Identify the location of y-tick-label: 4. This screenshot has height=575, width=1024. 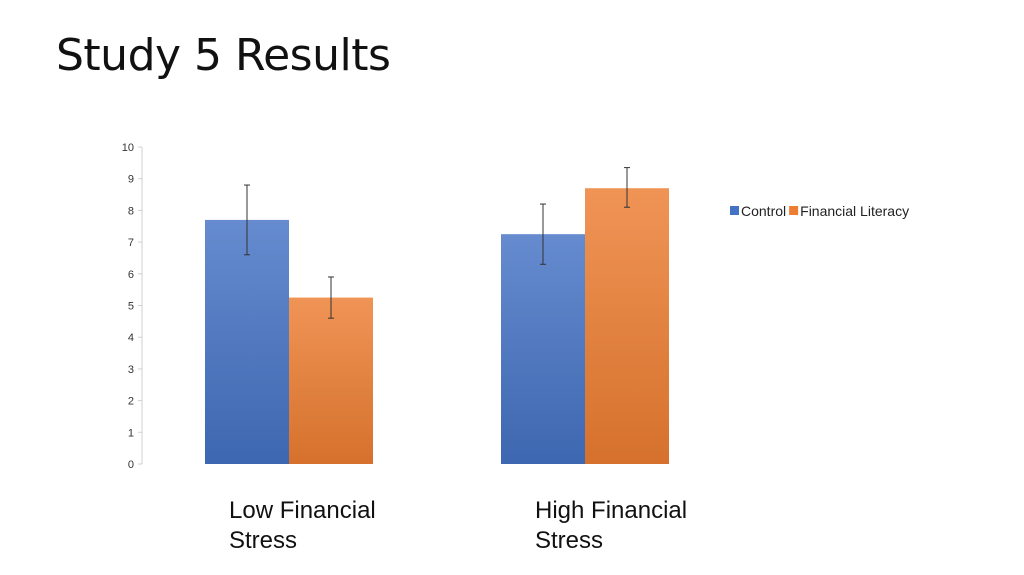
(131, 338).